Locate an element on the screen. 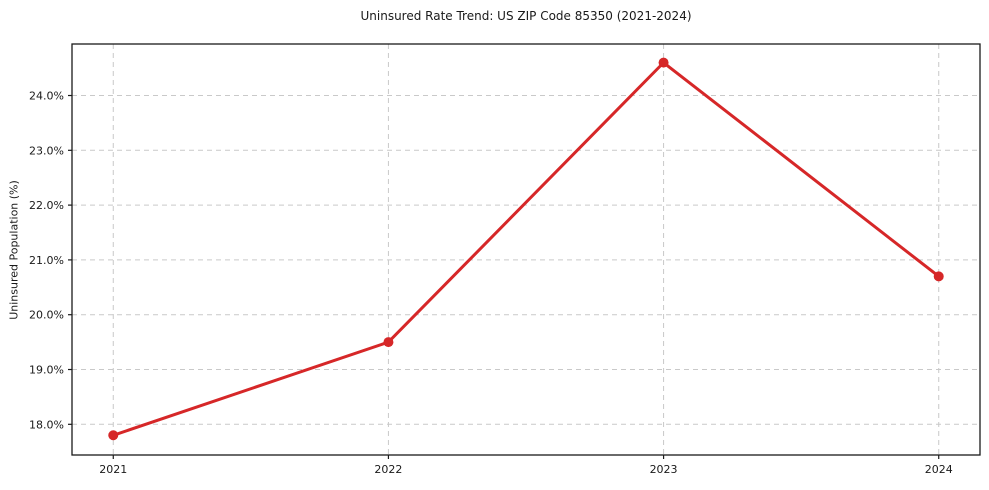  y-tick-label: 18.0% is located at coordinates (46, 424).